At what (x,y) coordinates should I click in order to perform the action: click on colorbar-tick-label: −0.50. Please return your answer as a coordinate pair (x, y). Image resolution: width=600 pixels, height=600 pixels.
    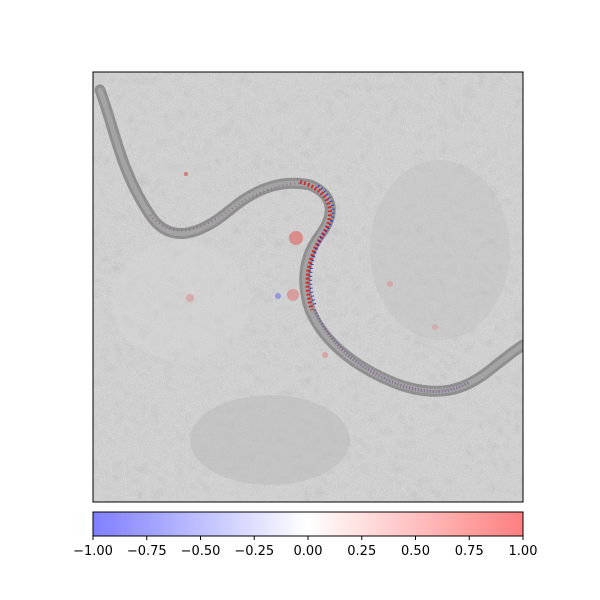
    Looking at the image, I should click on (201, 551).